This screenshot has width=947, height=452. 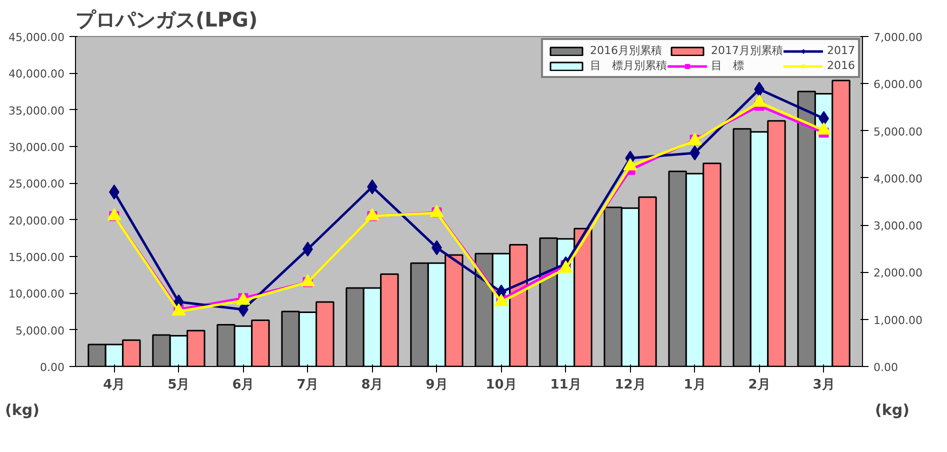 I want to click on legend-label: 2017, so click(x=841, y=50).